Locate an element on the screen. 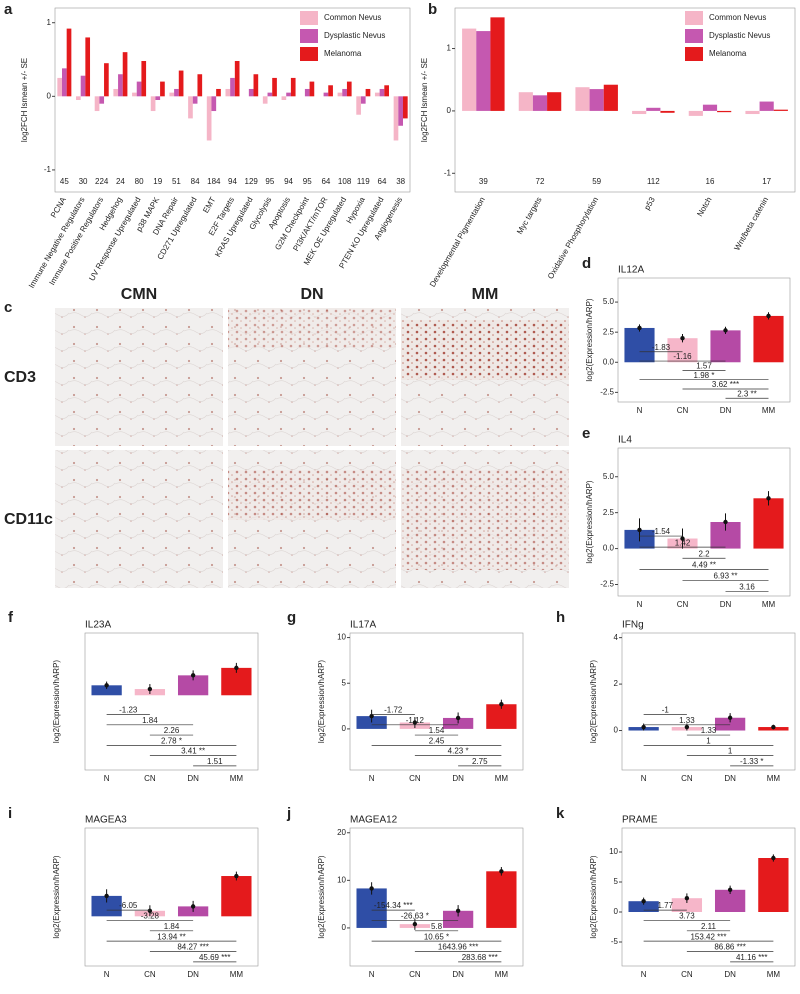 Image resolution: width=800 pixels, height=994 pixels. comparison-label: 13.94 ** is located at coordinates (171, 936).